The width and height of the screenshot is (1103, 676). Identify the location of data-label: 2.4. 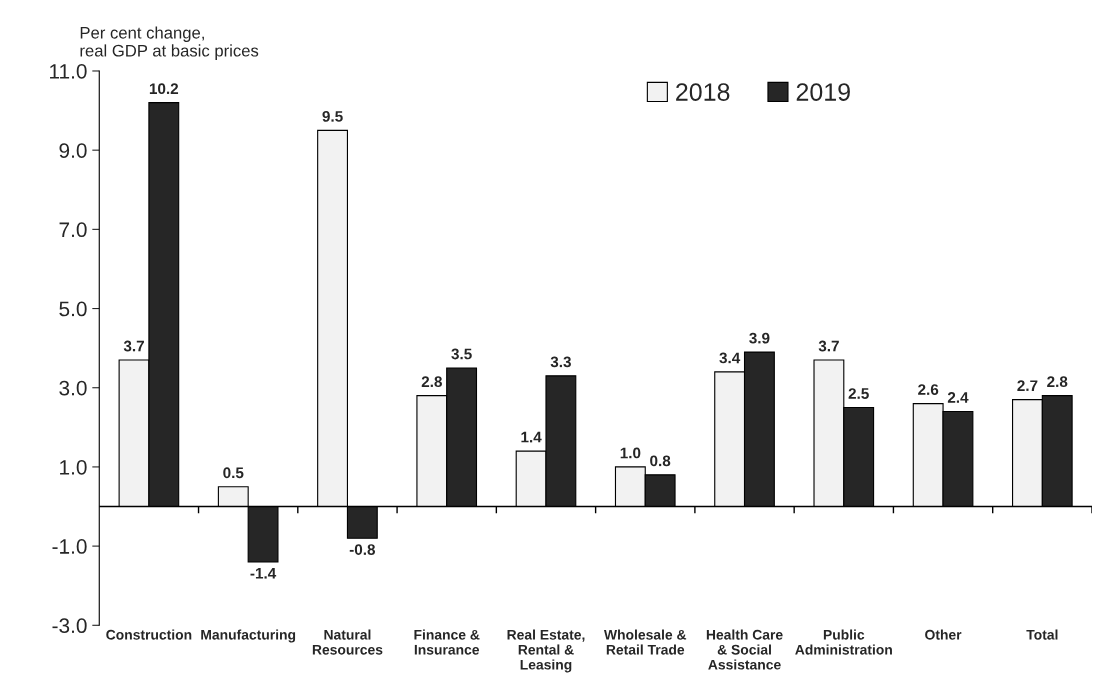
(958, 397).